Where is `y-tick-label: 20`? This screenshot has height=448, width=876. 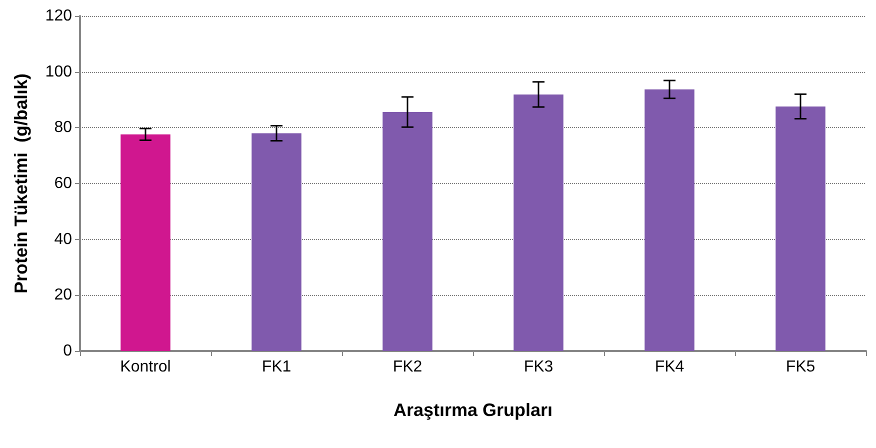 y-tick-label: 20 is located at coordinates (63, 295).